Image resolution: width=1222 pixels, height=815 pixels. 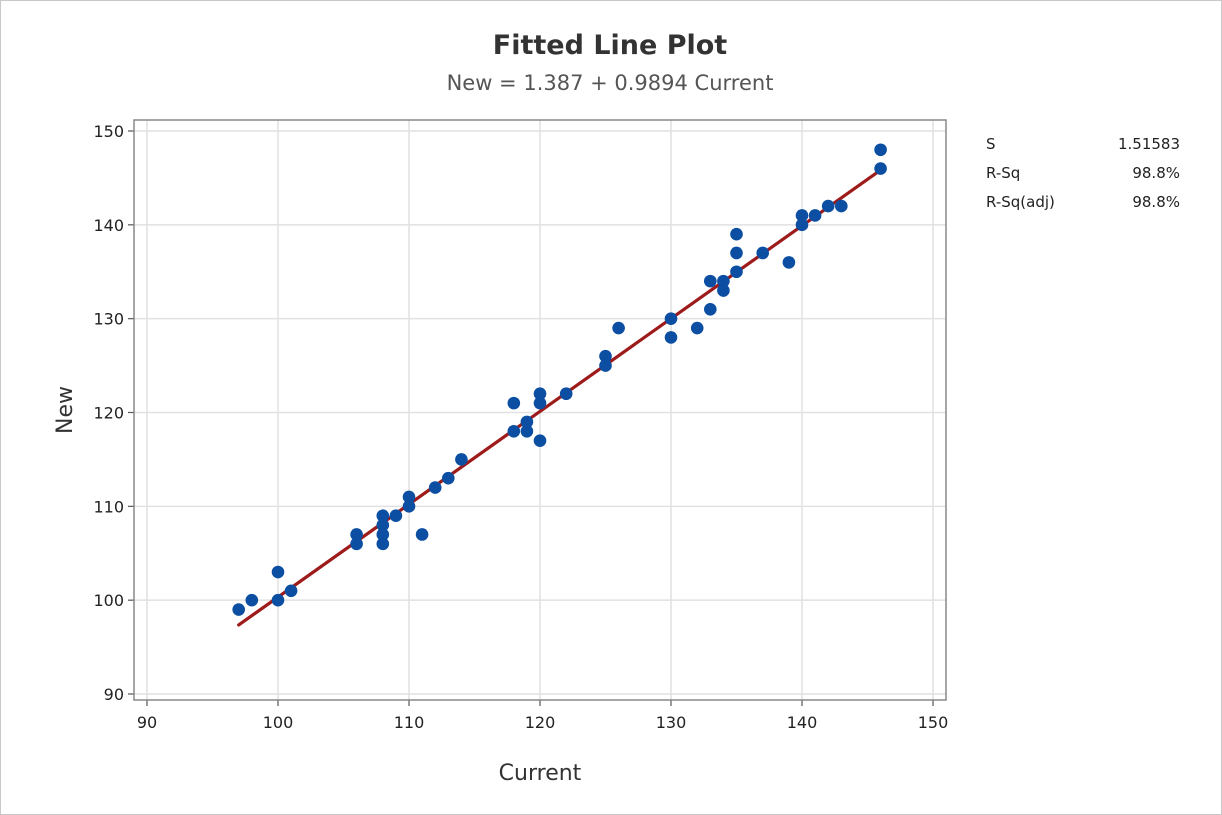 I want to click on x-tick-label: 100, so click(x=278, y=722).